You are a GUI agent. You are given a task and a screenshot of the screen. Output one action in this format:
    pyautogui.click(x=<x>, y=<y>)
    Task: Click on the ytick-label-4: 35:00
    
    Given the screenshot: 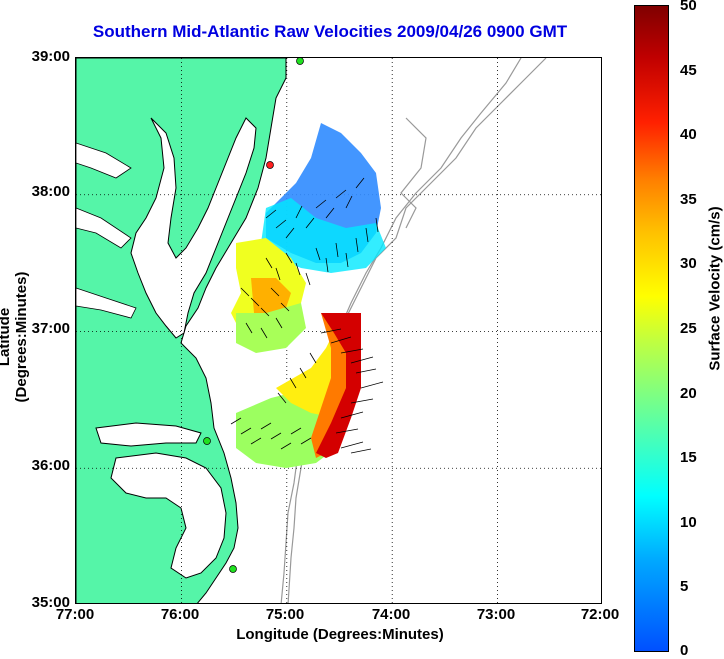 What is the action you would take?
    pyautogui.click(x=50, y=602)
    